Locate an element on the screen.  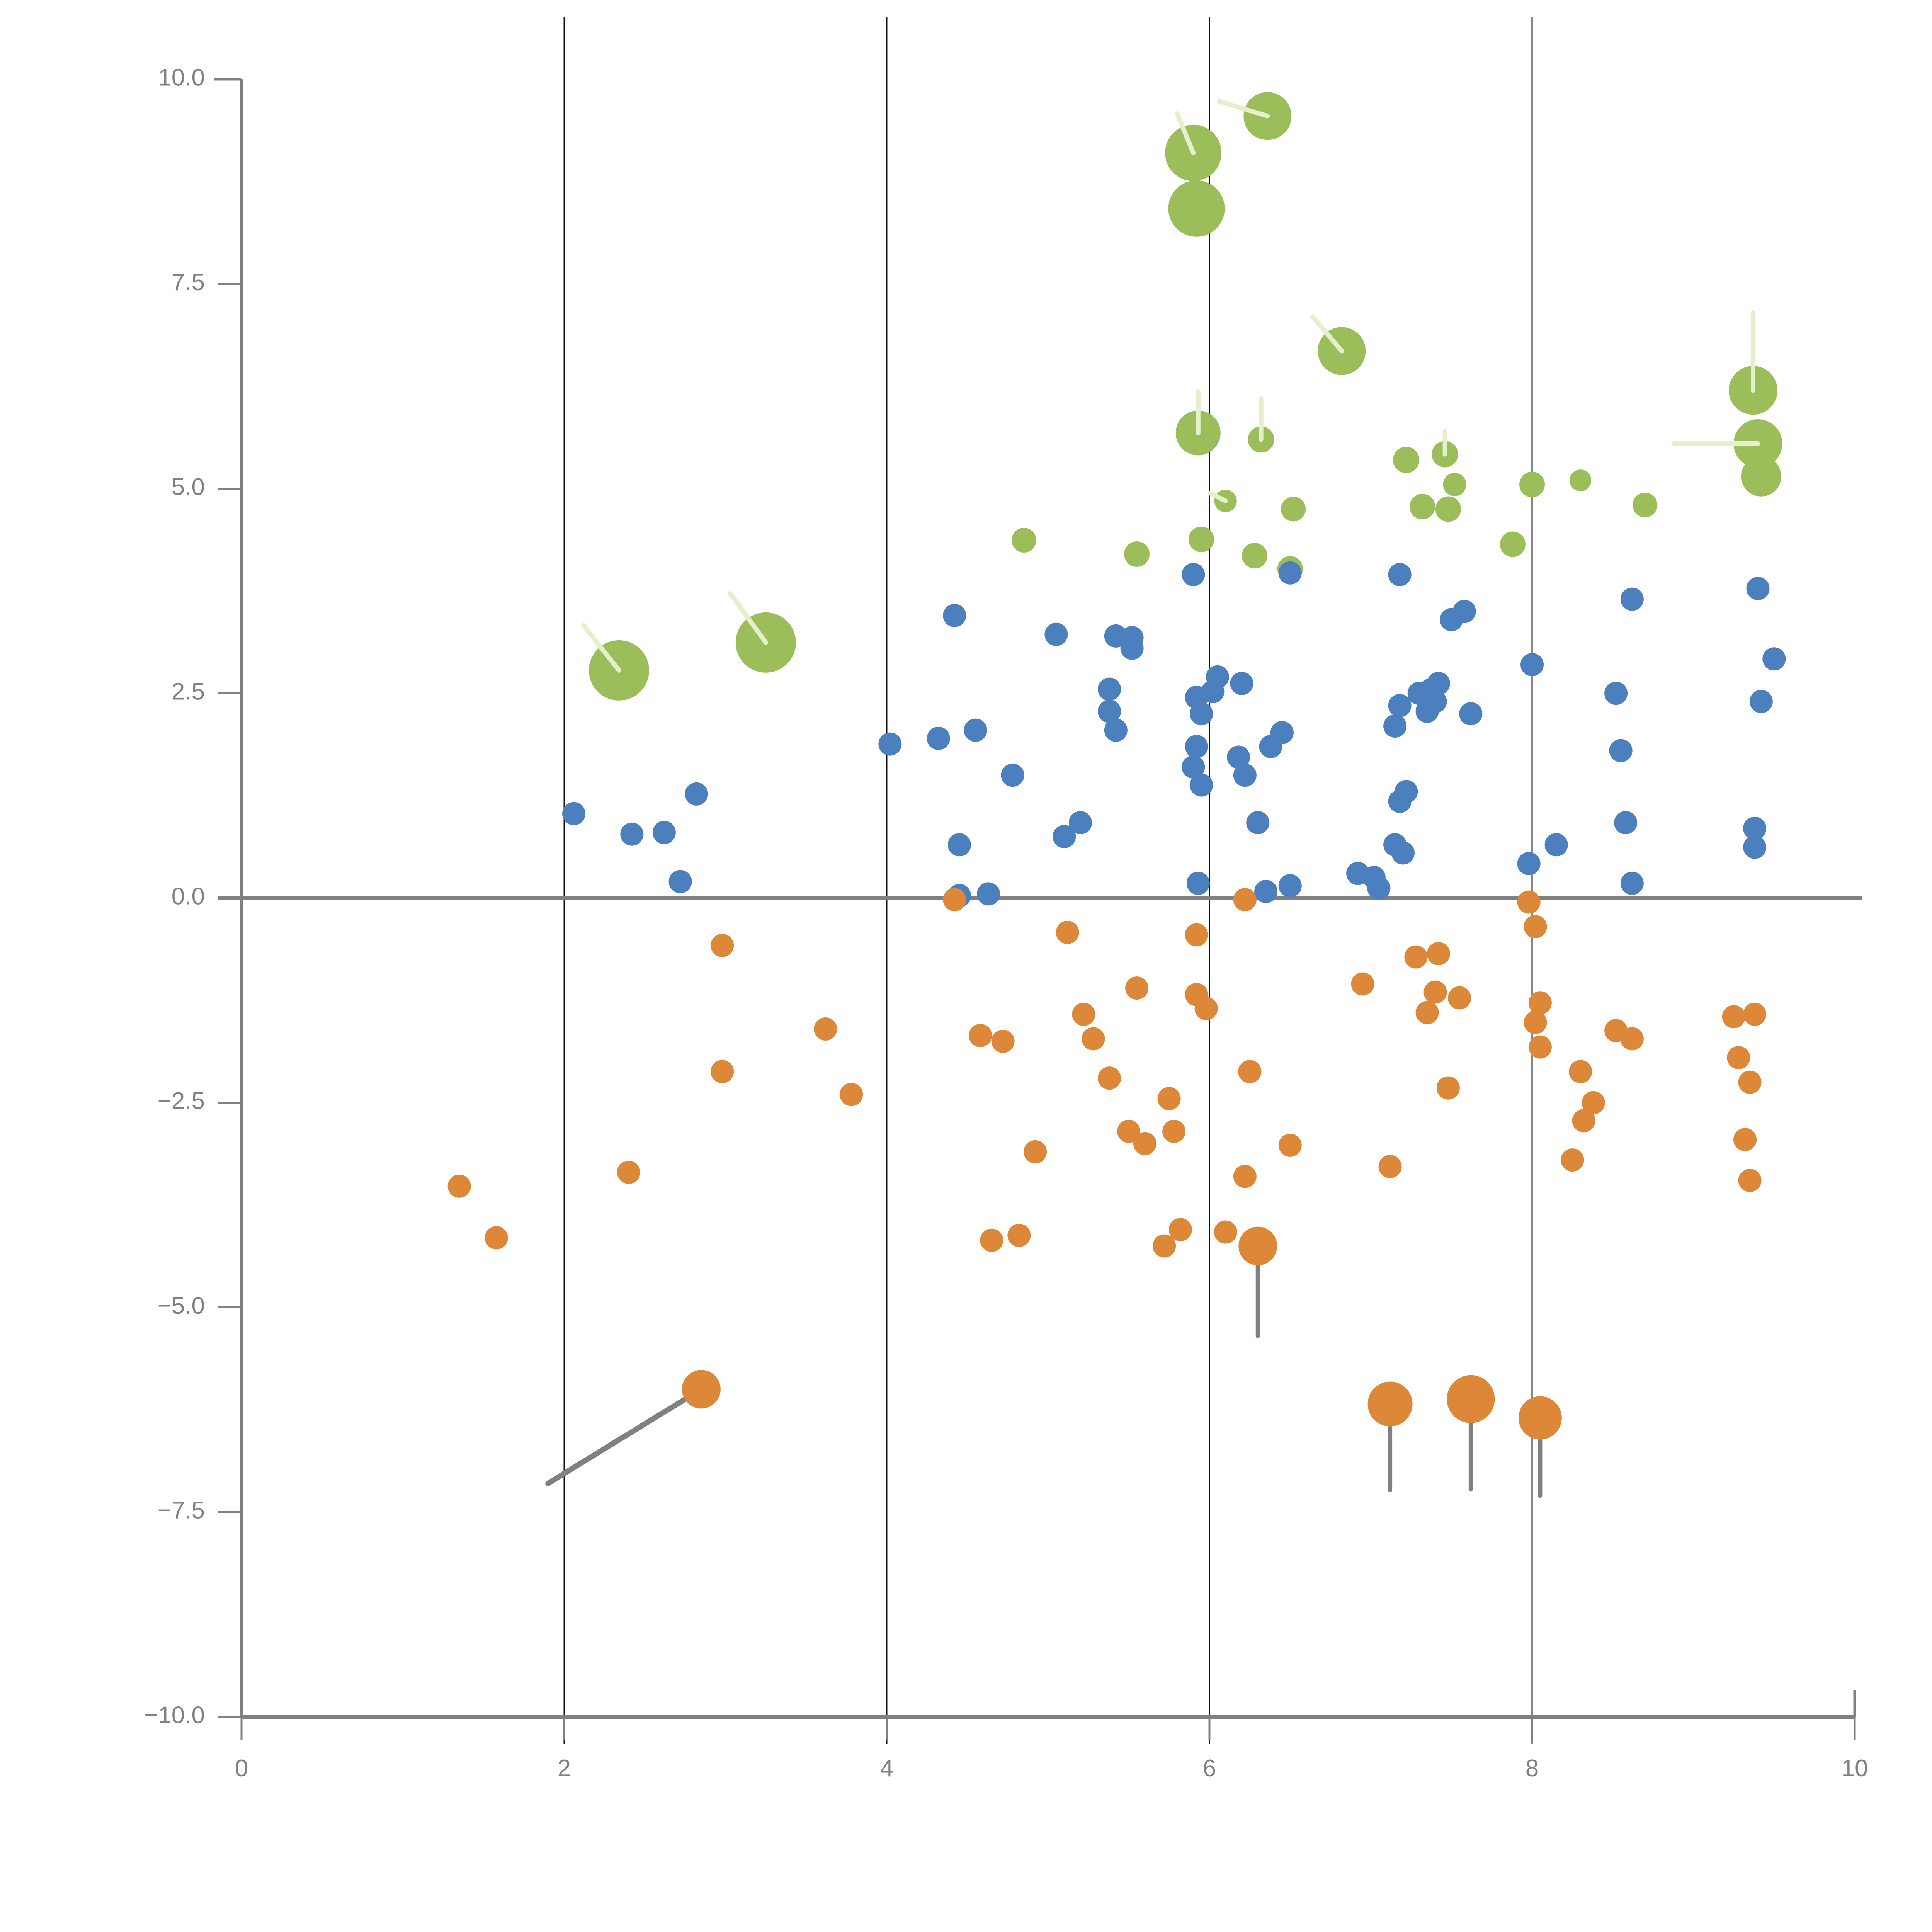
y-tick-label: 10.0 is located at coordinates (182, 78).